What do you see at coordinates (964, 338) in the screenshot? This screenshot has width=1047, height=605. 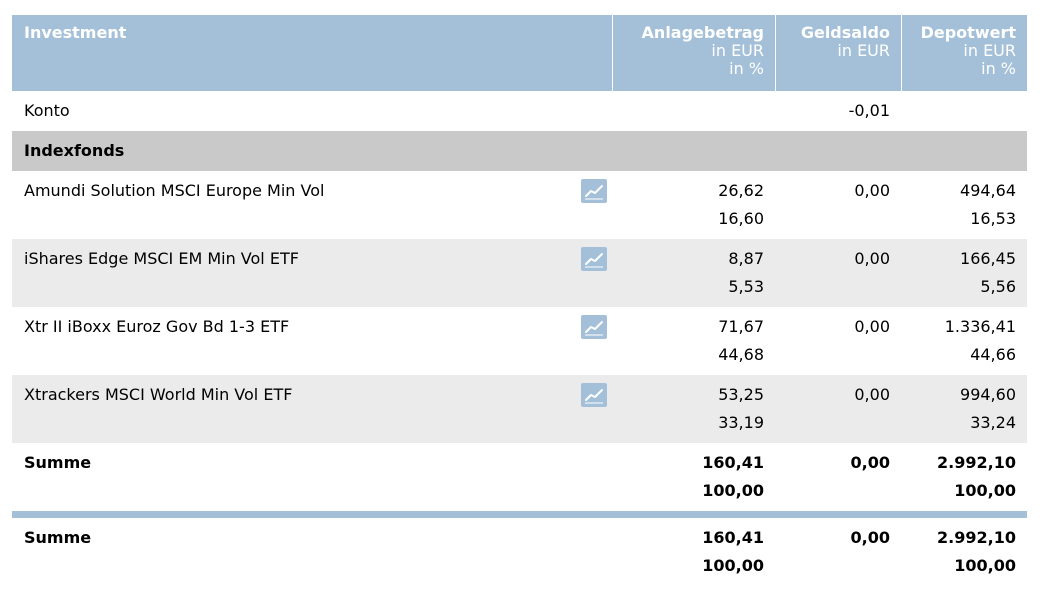 I see `fund-depot-cell: 1.336,41 44,66` at bounding box center [964, 338].